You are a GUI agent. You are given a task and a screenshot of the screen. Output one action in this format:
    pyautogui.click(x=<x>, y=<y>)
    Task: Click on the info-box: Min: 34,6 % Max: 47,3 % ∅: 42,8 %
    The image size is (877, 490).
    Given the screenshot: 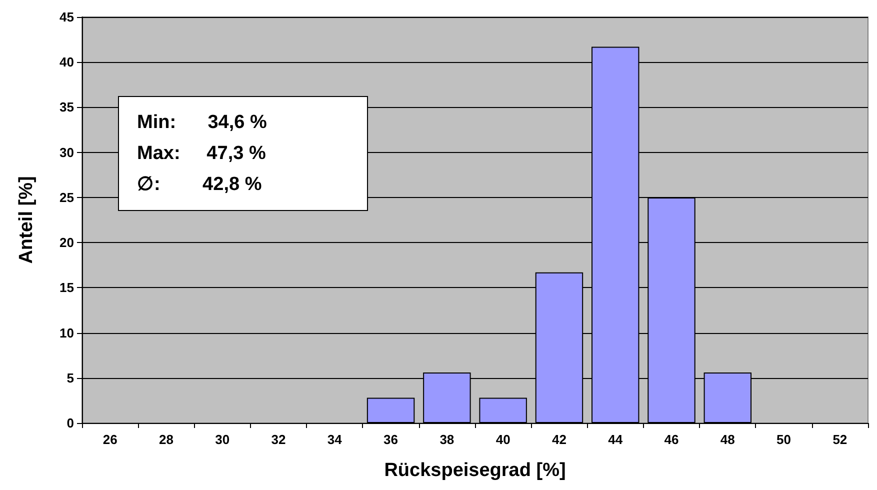 What is the action you would take?
    pyautogui.click(x=243, y=153)
    